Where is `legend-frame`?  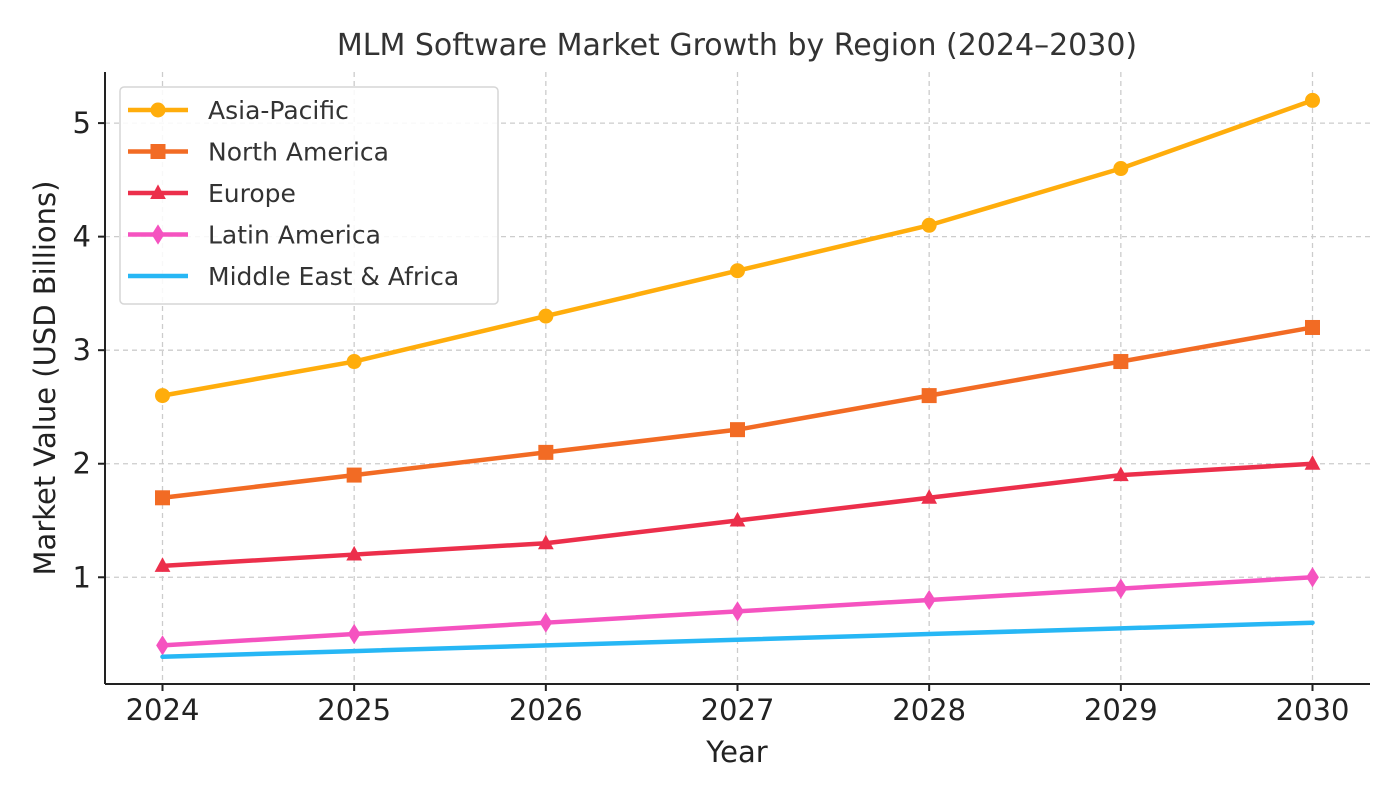 legend-frame is located at coordinates (309, 195).